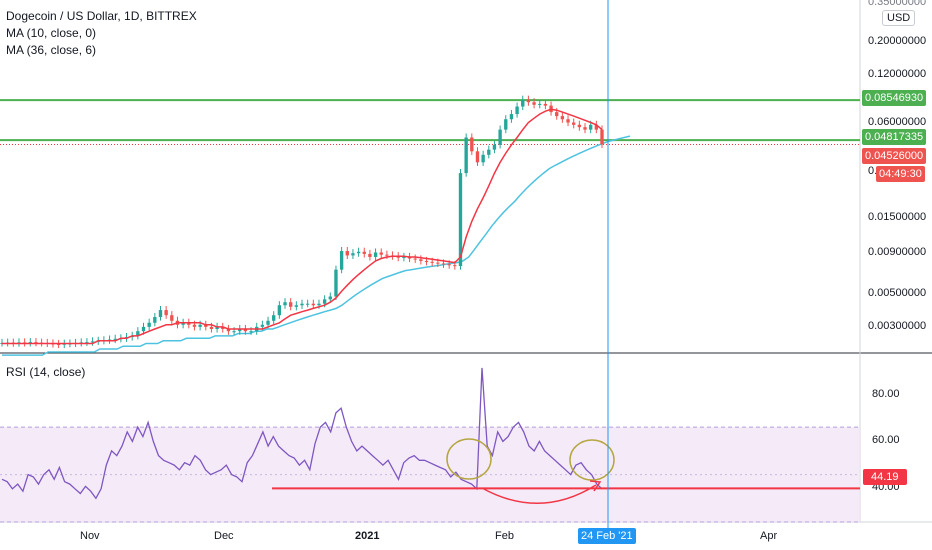  I want to click on price-tick: 0.00500000, so click(897, 293).